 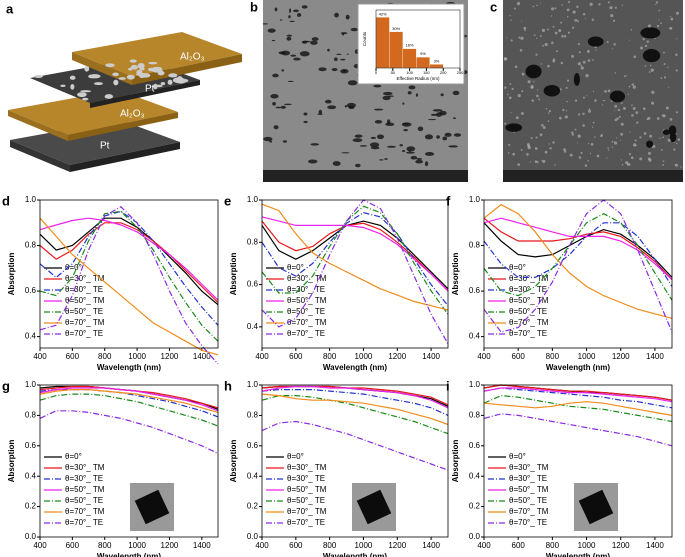 What do you see at coordinates (410, 45) in the screenshot?
I see `value-label: 16%` at bounding box center [410, 45].